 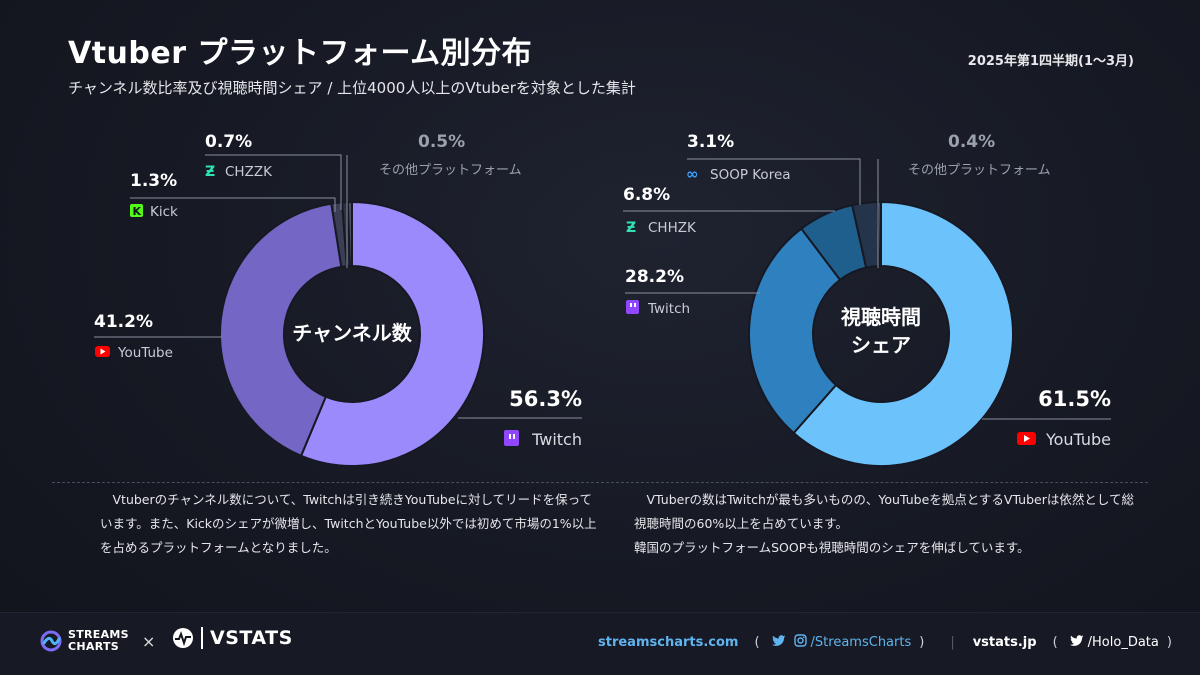 What do you see at coordinates (349, 234) in the screenshot?
I see `channel-slice-その他プラットフォーム` at bounding box center [349, 234].